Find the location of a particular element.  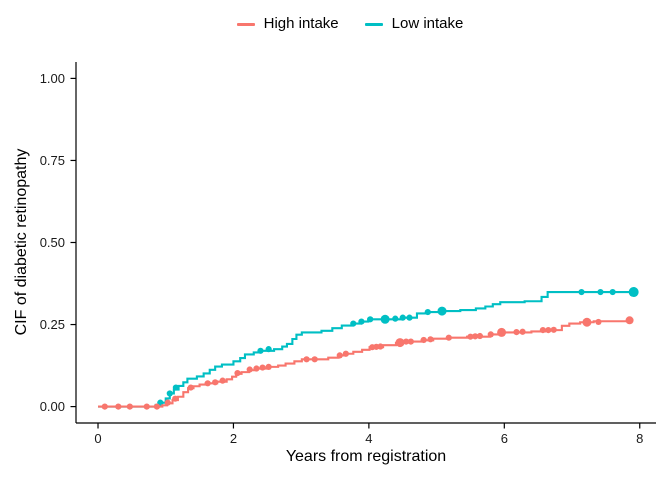

legend-key-line-high-intake-icon is located at coordinates (245, 24).